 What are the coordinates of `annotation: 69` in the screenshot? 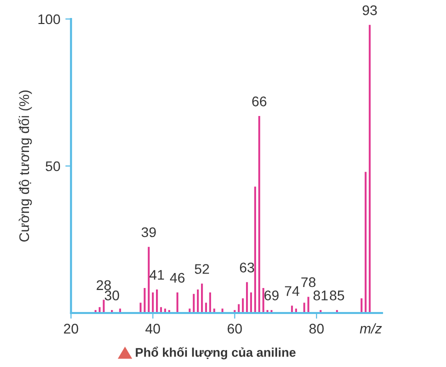 It's located at (271, 295).